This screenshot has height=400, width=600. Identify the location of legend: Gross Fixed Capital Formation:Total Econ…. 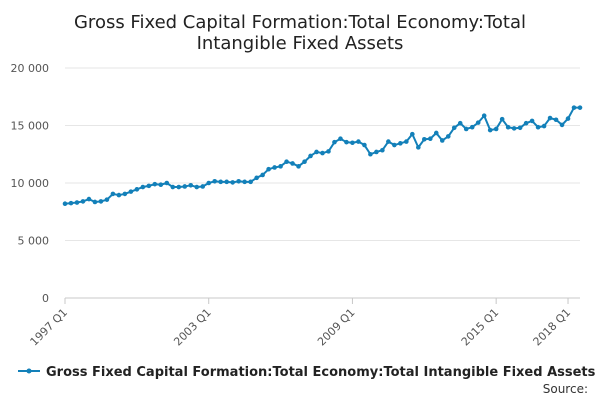
(307, 372).